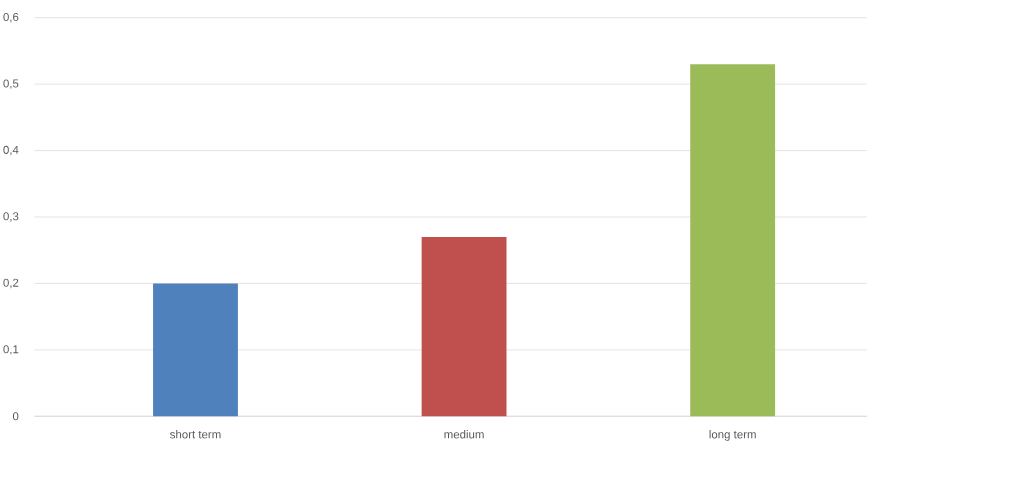  What do you see at coordinates (11, 350) in the screenshot?
I see `y-tick-label: 0,1` at bounding box center [11, 350].